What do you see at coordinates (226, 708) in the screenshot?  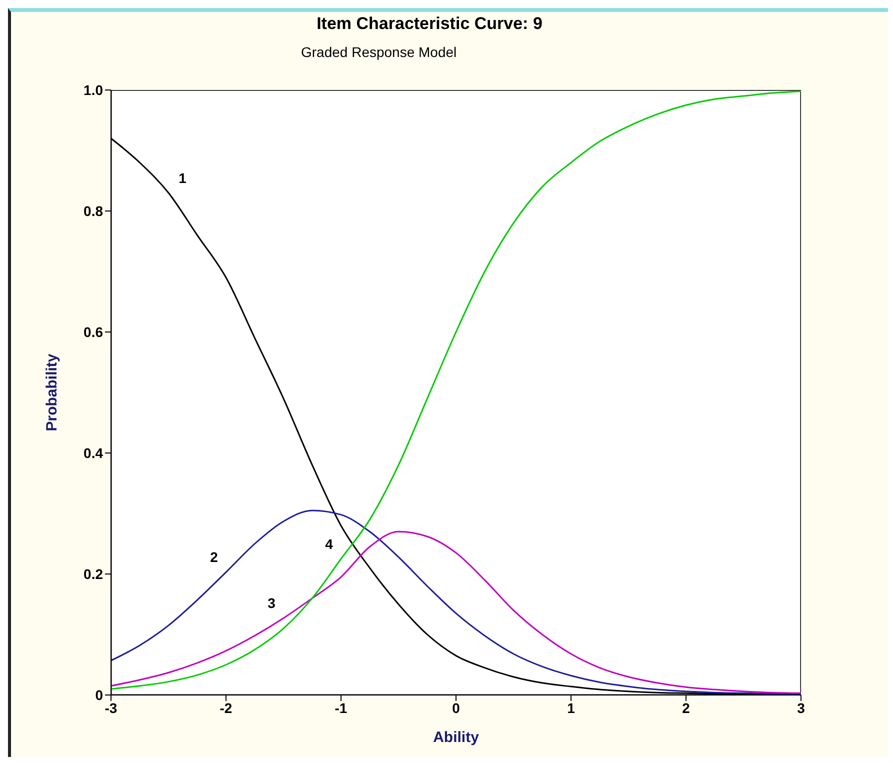 I see `x-tick-label: -2` at bounding box center [226, 708].